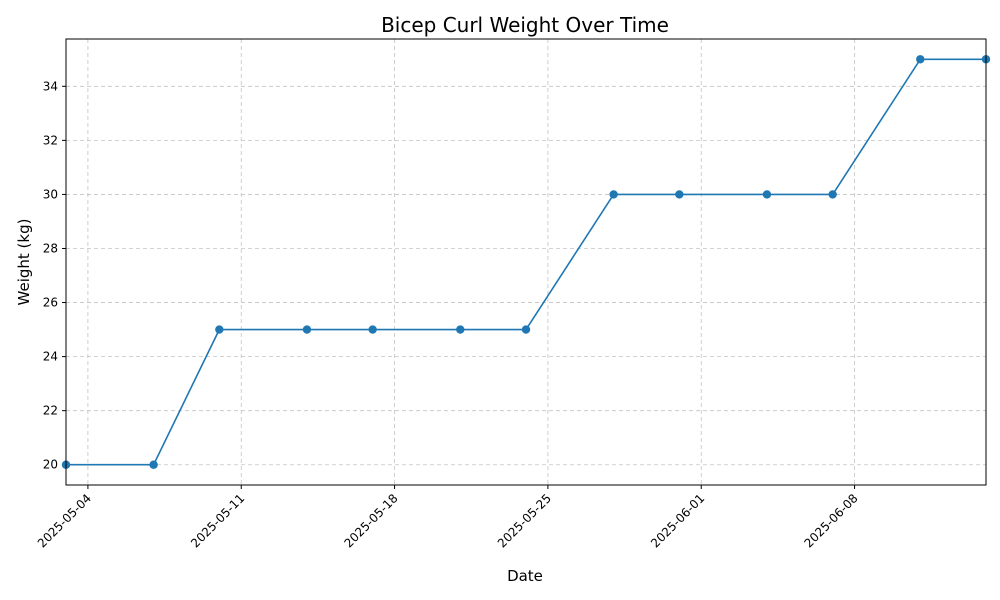 Image resolution: width=1000 pixels, height=600 pixels. Describe the element at coordinates (50, 411) in the screenshot. I see `y-tick-label: 22` at that location.